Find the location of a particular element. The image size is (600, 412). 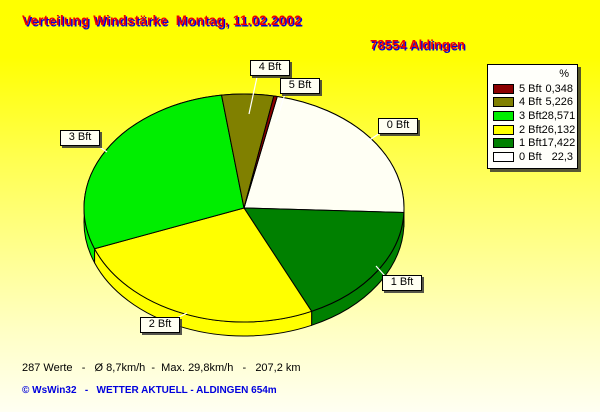

pie-slice-0-bft is located at coordinates (324, 154).